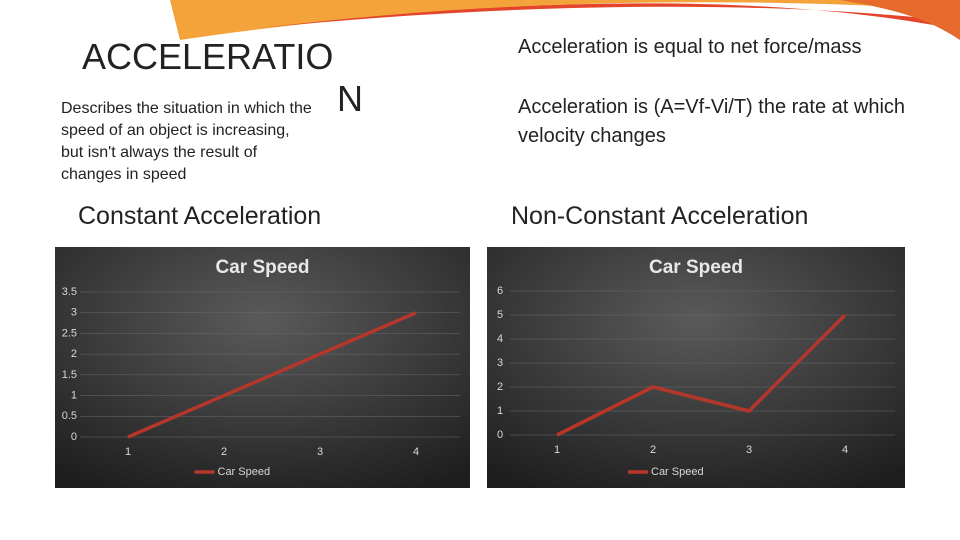 The image size is (960, 540). Describe the element at coordinates (69, 292) in the screenshot. I see `y-tick-label: 3.5` at that location.